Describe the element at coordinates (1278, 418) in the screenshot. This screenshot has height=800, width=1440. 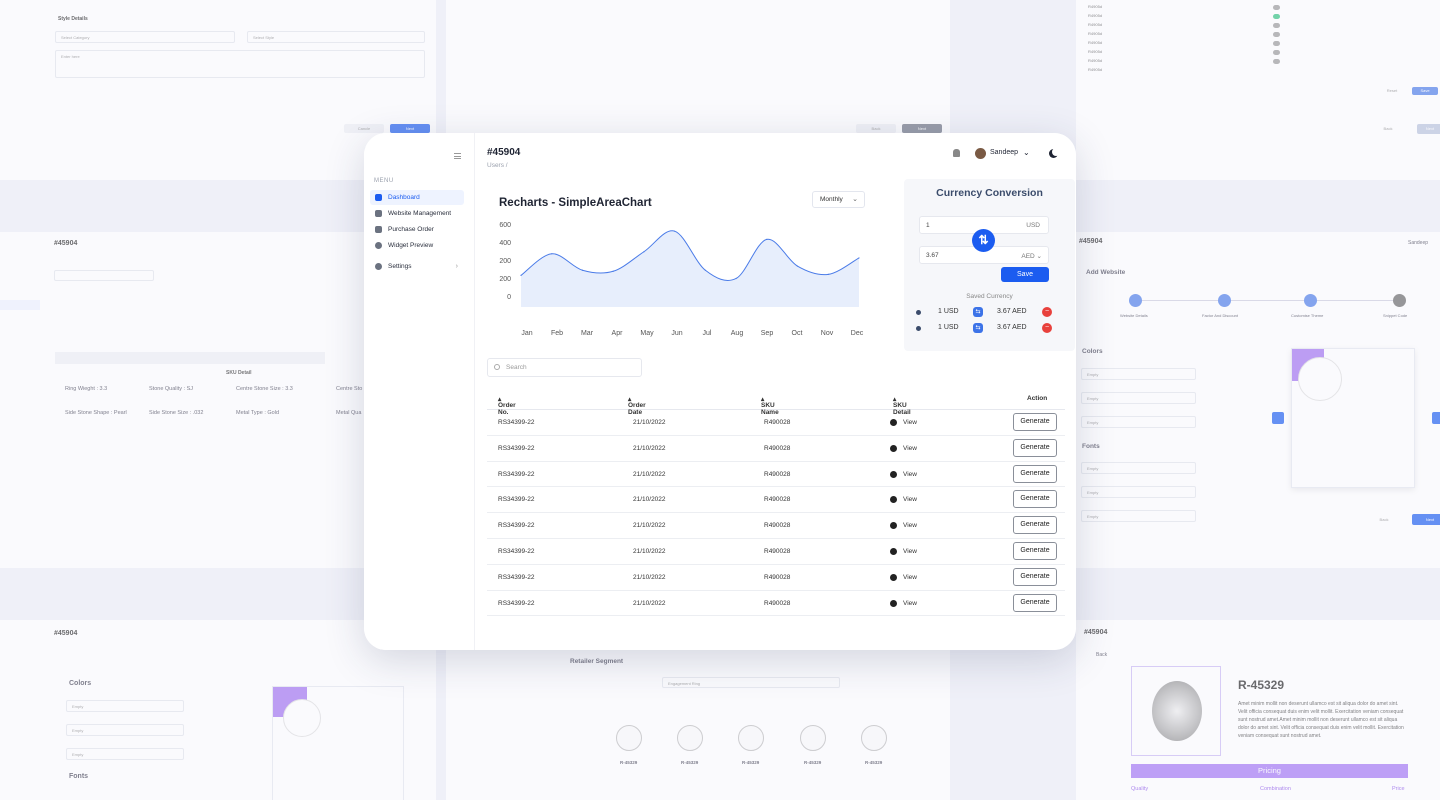
I see `prev-arrow-button` at that location.